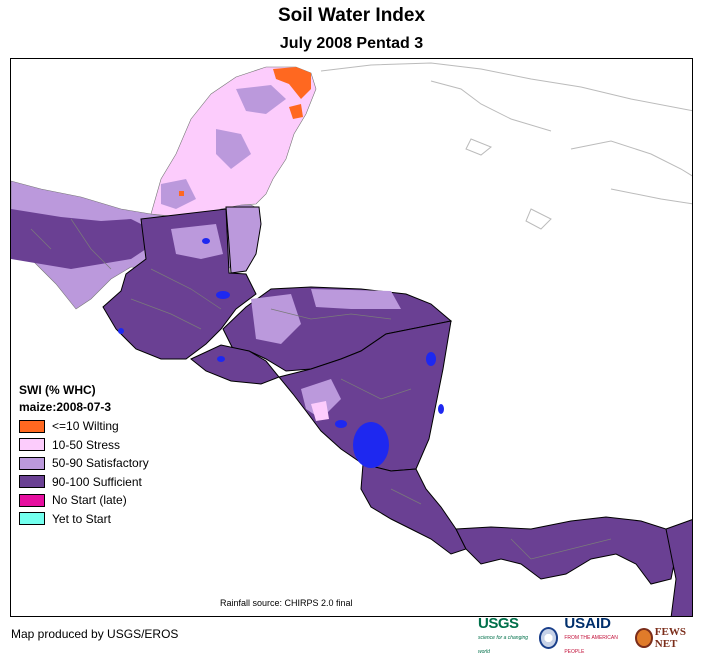 Image resolution: width=703 pixels, height=662 pixels. I want to click on legend-label: 10-50 Stress, so click(86, 444).